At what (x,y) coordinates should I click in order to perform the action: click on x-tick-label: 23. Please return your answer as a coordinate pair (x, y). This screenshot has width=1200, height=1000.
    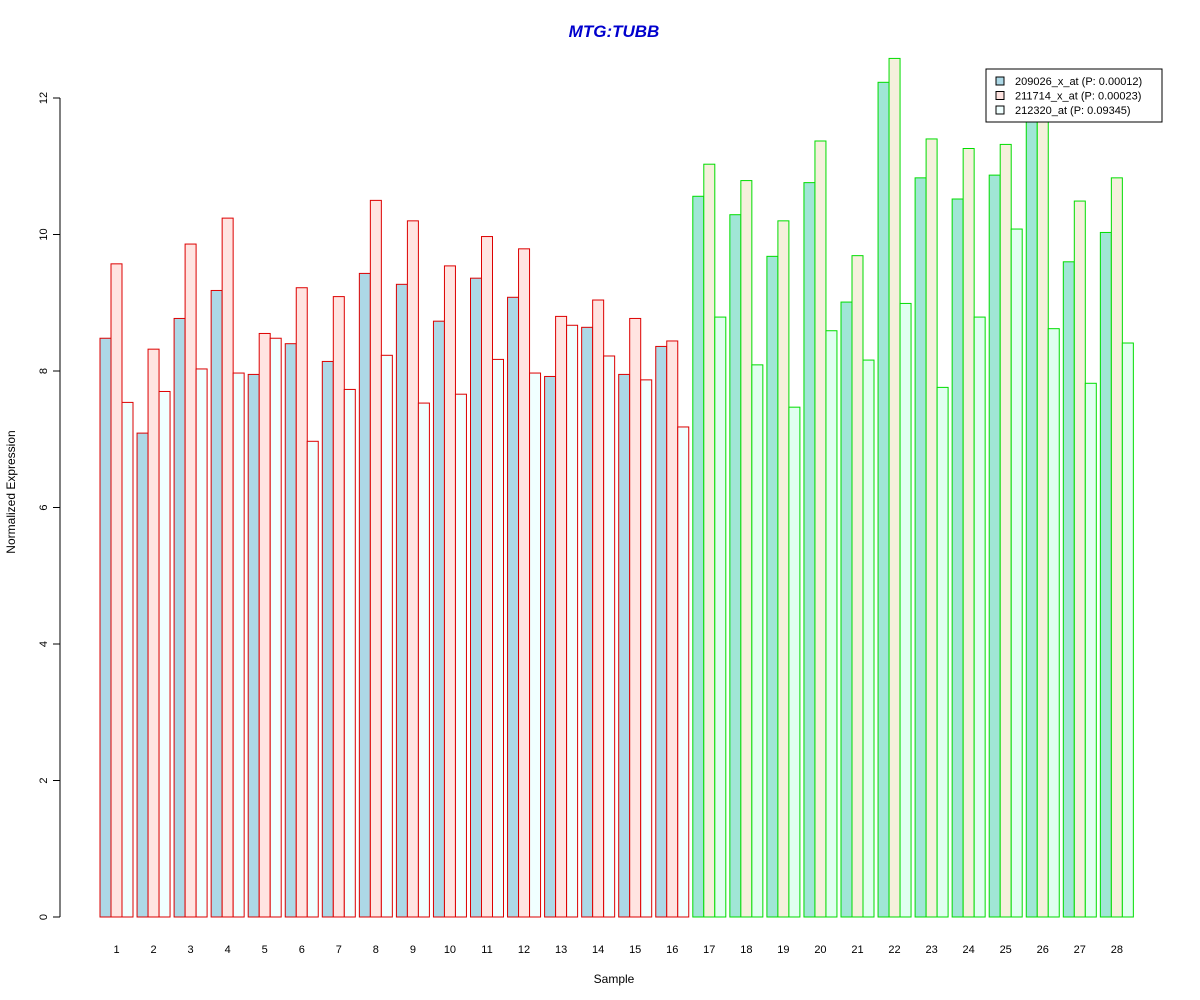
    Looking at the image, I should click on (931, 950).